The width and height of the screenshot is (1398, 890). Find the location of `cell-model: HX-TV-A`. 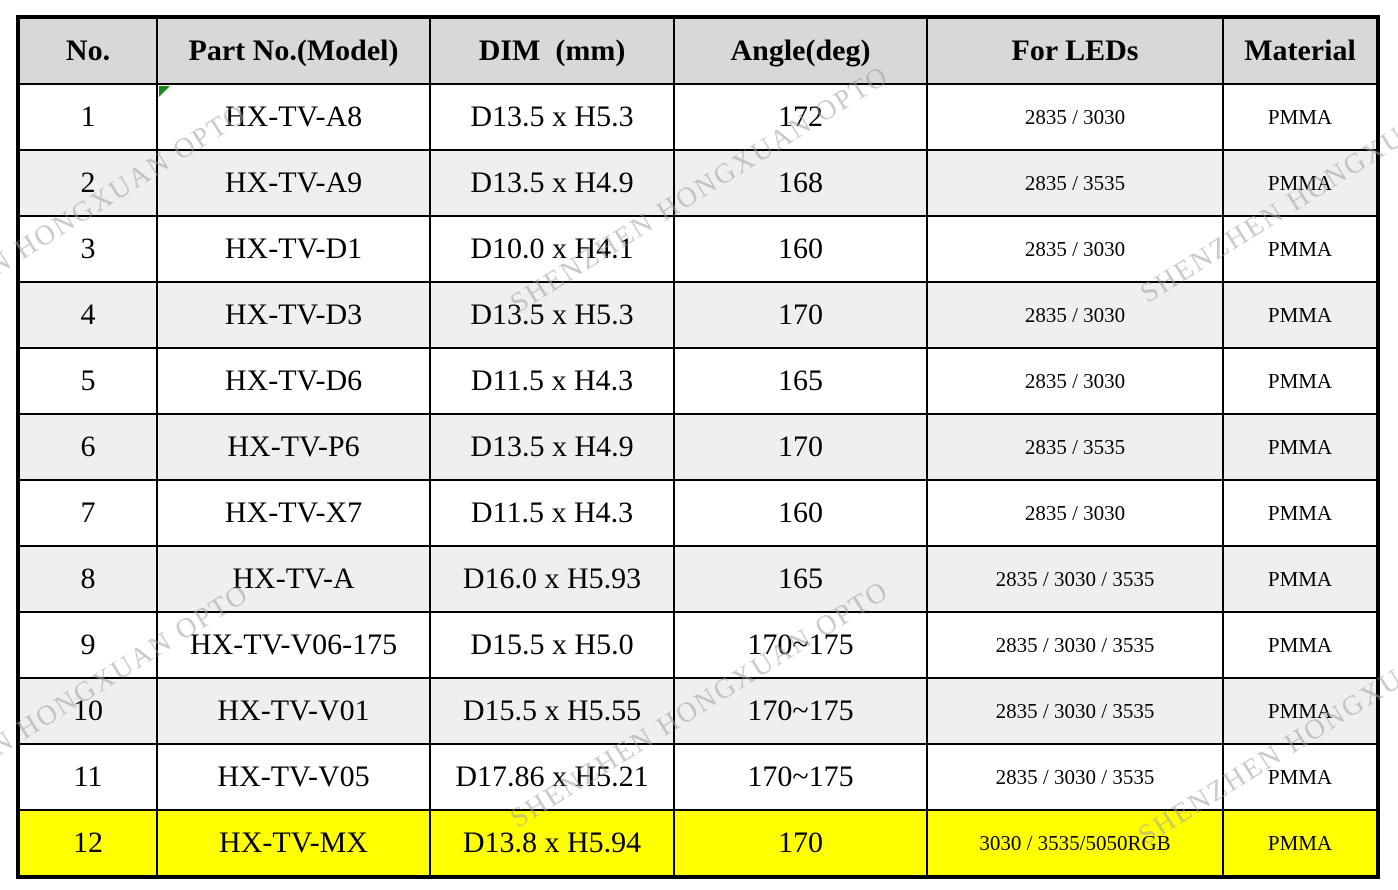

cell-model: HX-TV-A is located at coordinates (293, 579).